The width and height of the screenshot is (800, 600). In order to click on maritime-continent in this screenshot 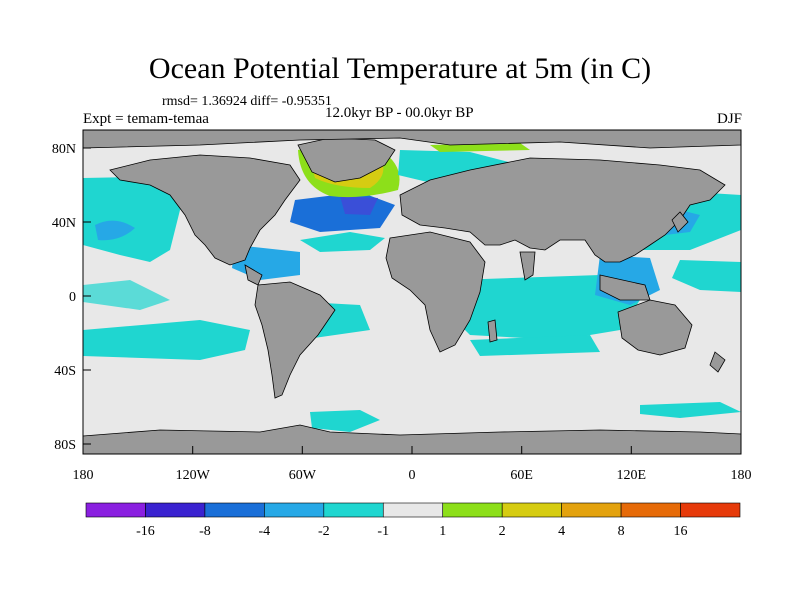, I will do `click(625, 287)`.